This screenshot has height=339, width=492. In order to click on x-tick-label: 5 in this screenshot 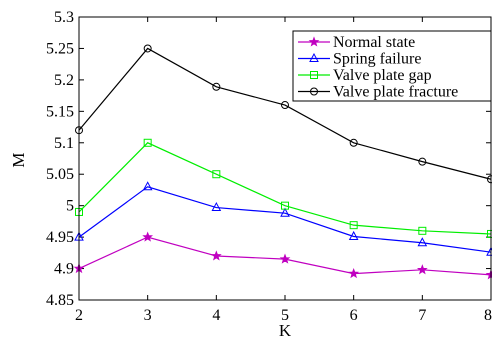, I will do `click(285, 315)`.